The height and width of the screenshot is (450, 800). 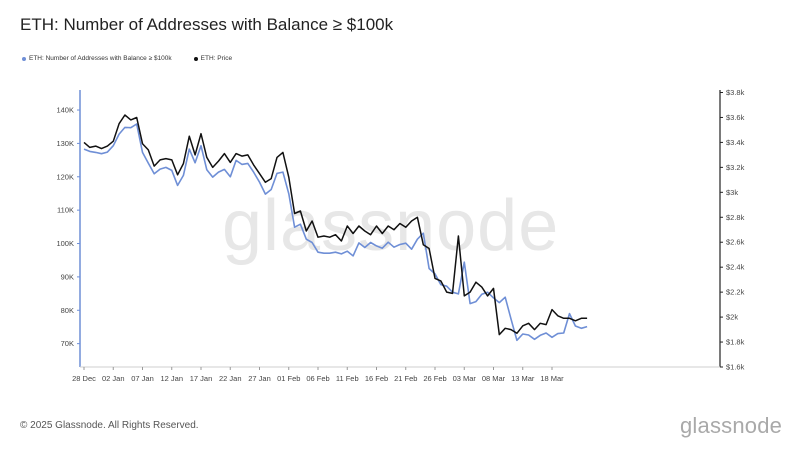 I want to click on x-tick-label: 28 Dec, so click(x=84, y=378).